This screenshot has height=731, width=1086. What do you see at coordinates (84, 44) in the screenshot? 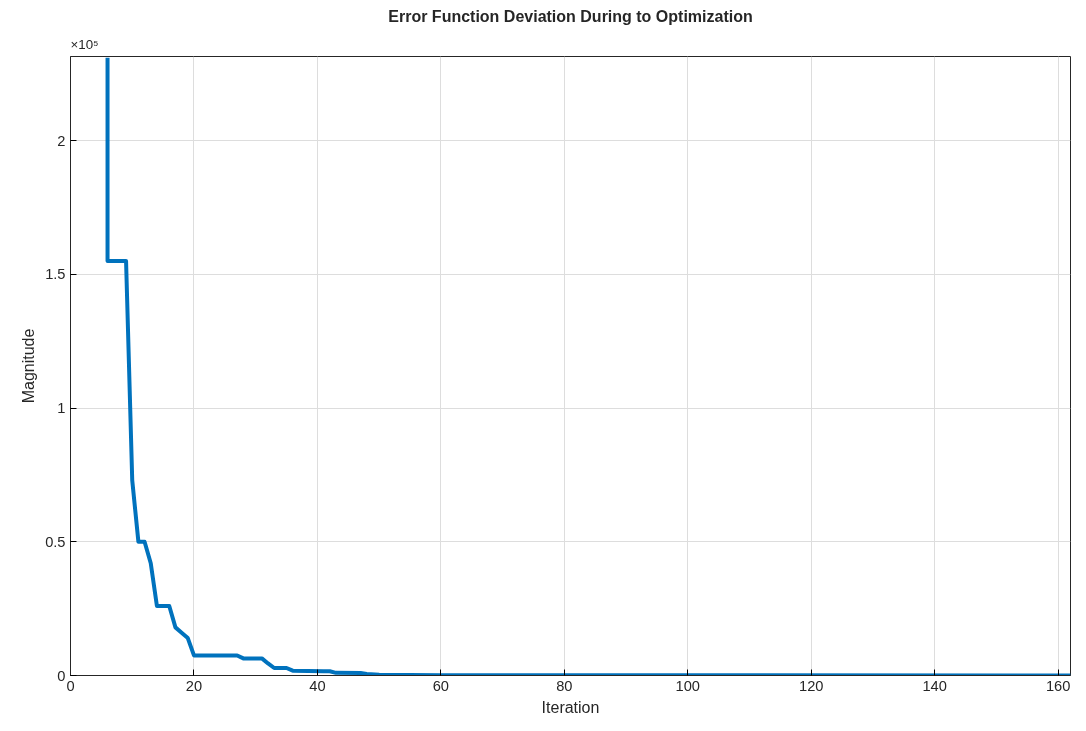
I see `text: ×10⁵` at bounding box center [84, 44].